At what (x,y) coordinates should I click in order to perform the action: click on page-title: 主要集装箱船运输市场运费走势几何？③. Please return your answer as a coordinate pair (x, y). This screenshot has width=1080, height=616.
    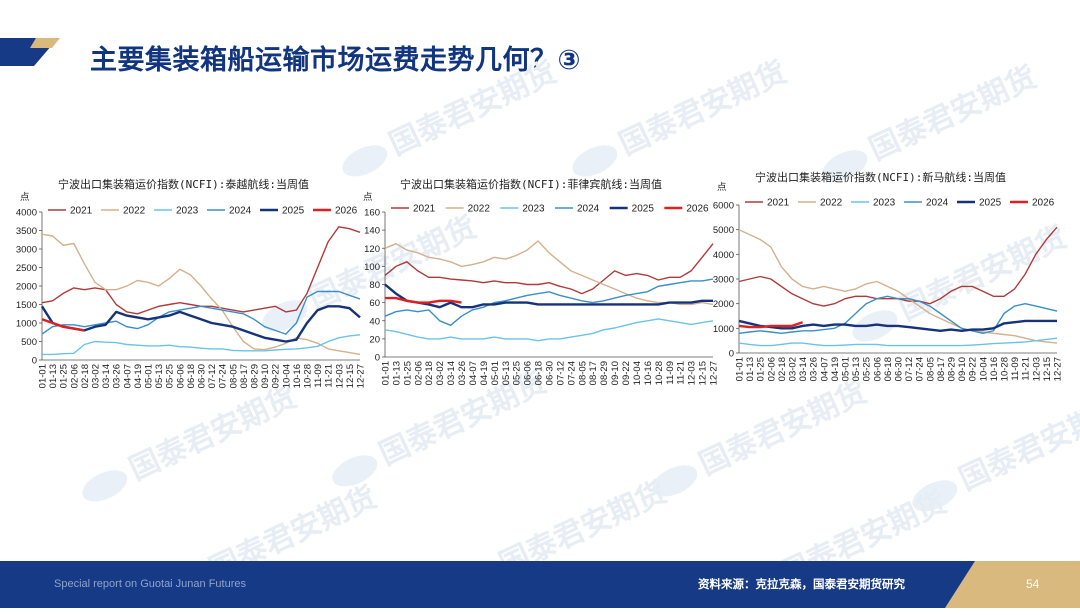
    Looking at the image, I should click on (335, 60).